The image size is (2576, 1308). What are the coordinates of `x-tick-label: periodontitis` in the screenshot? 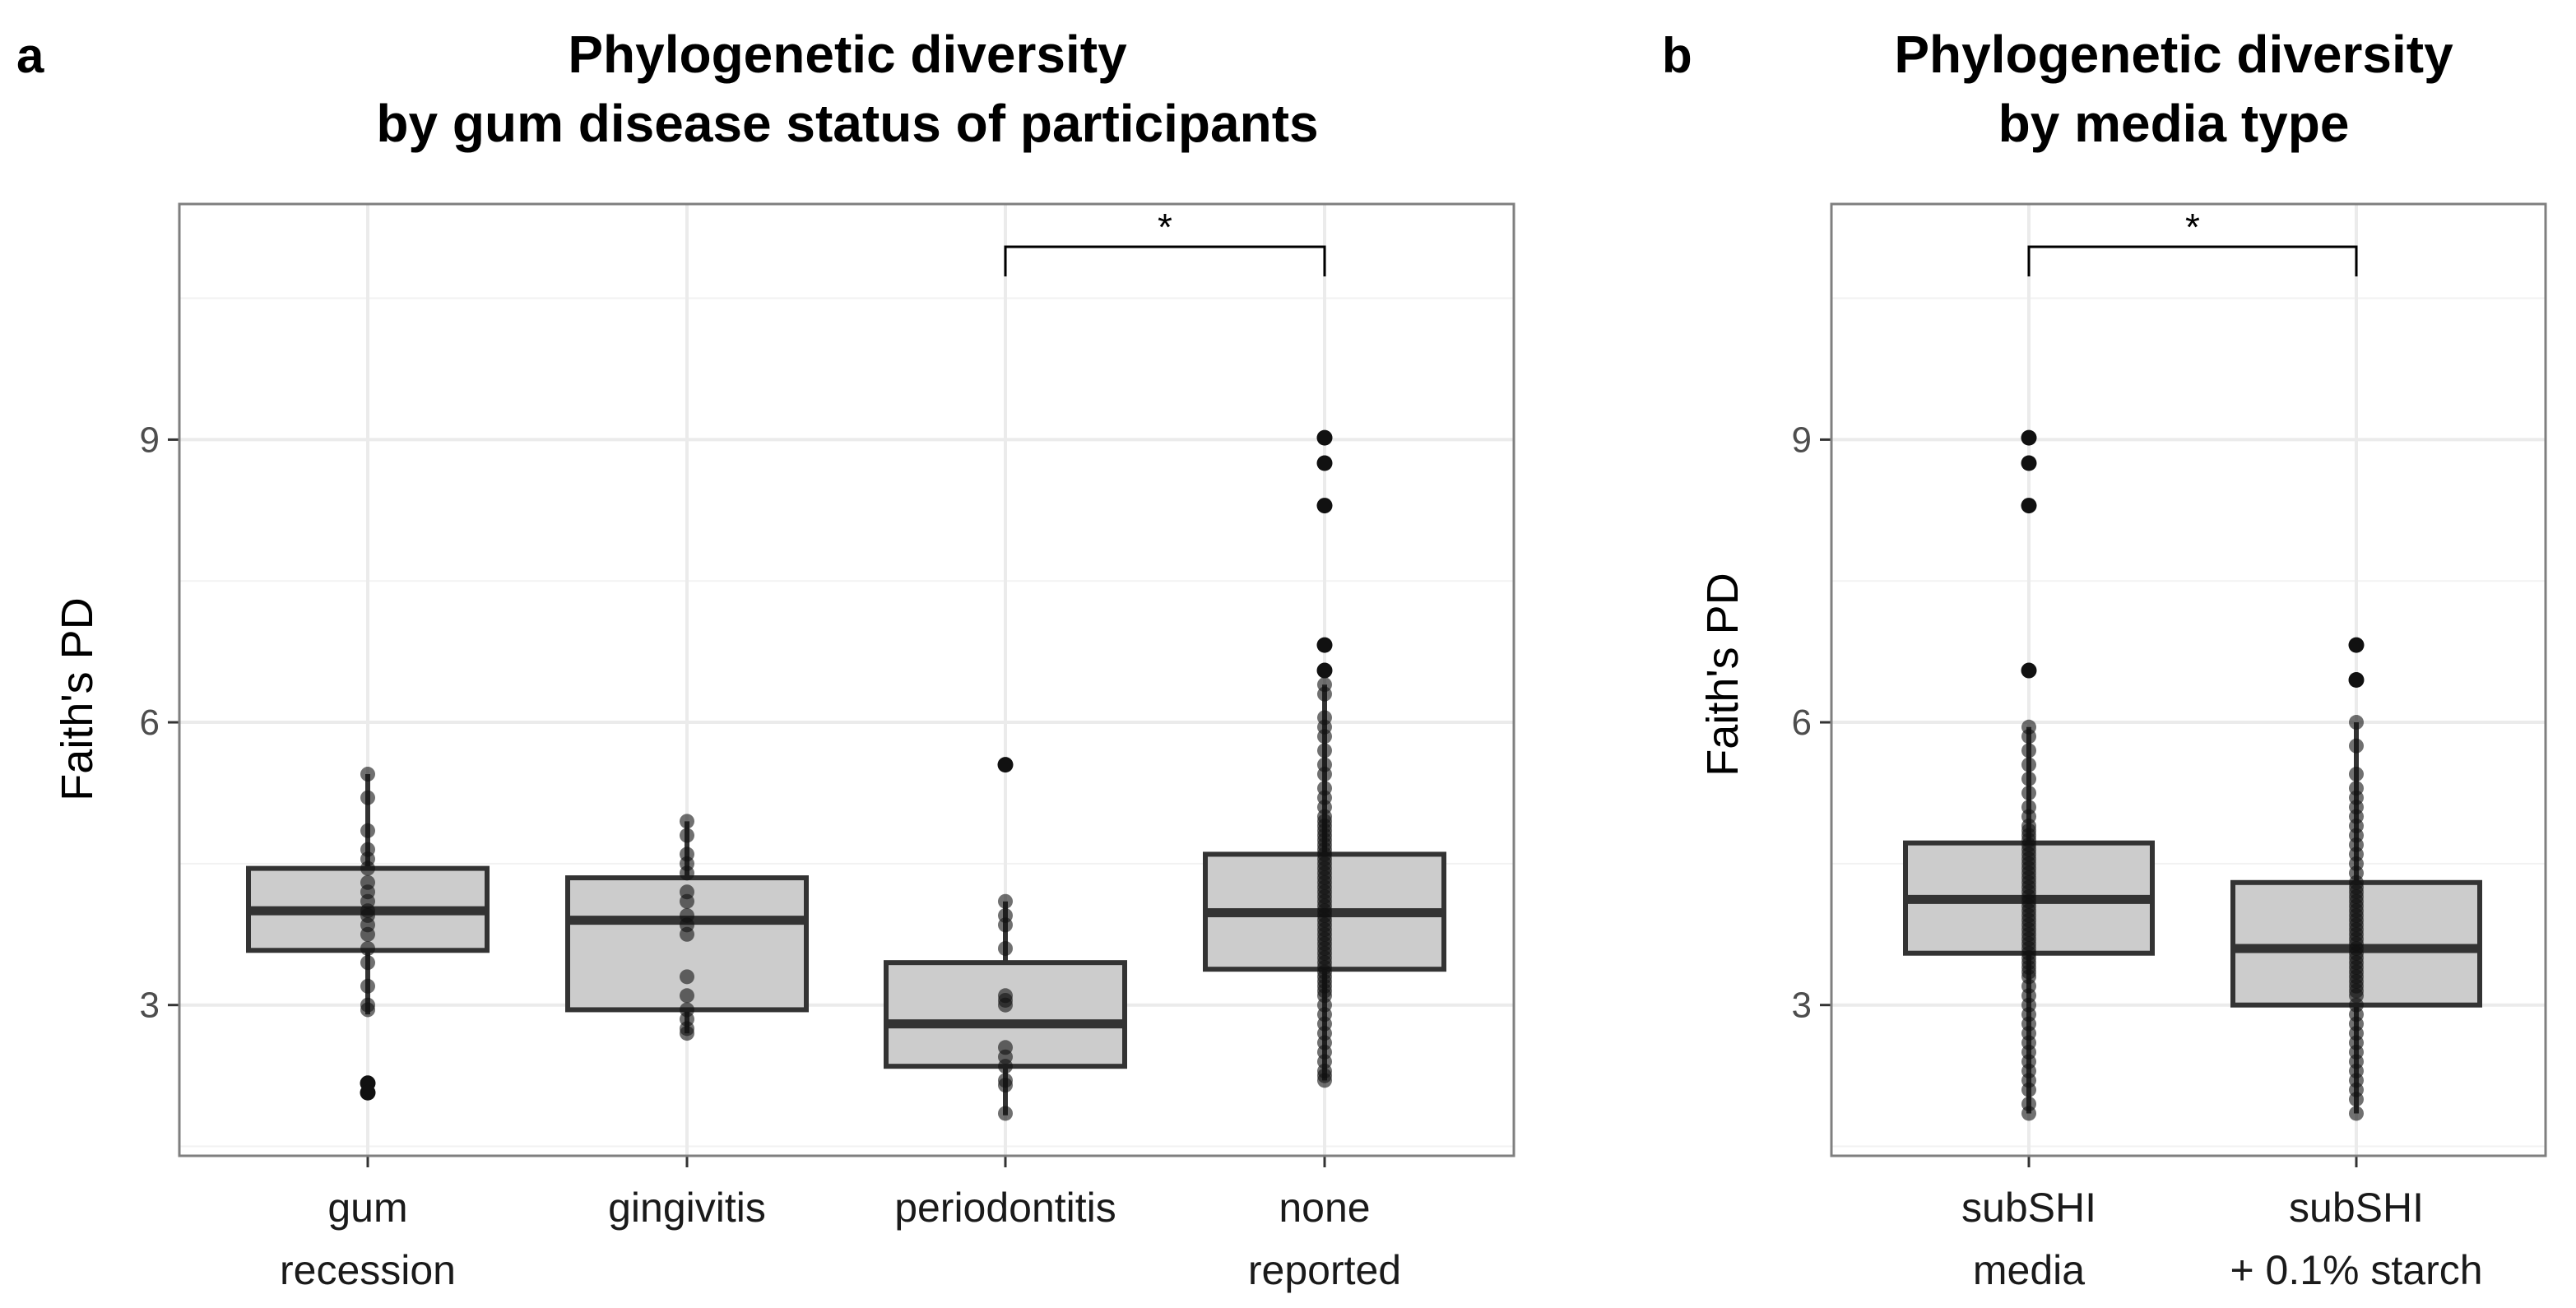 It's located at (1005, 1208).